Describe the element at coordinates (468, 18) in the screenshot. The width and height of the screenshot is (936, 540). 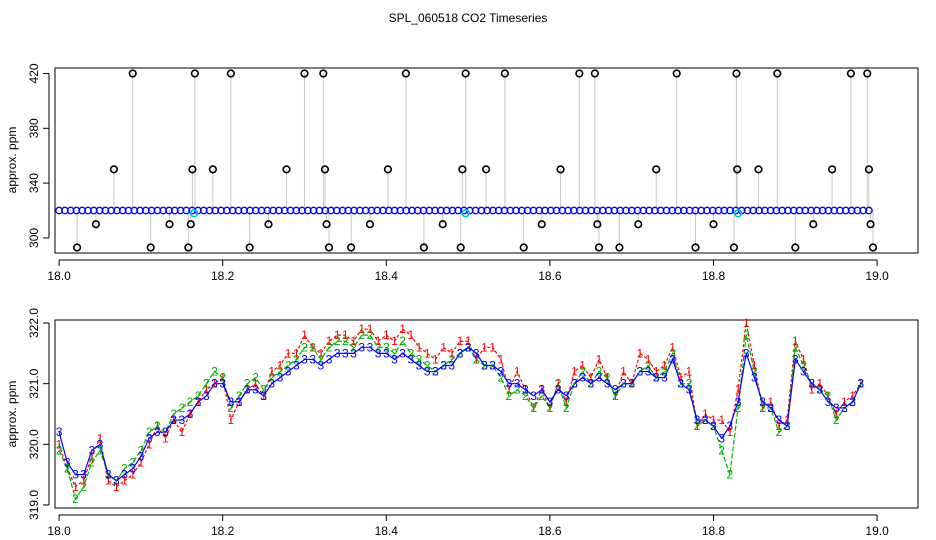
I see `chart-title: SPL_060518 CO2 Timeseries` at that location.